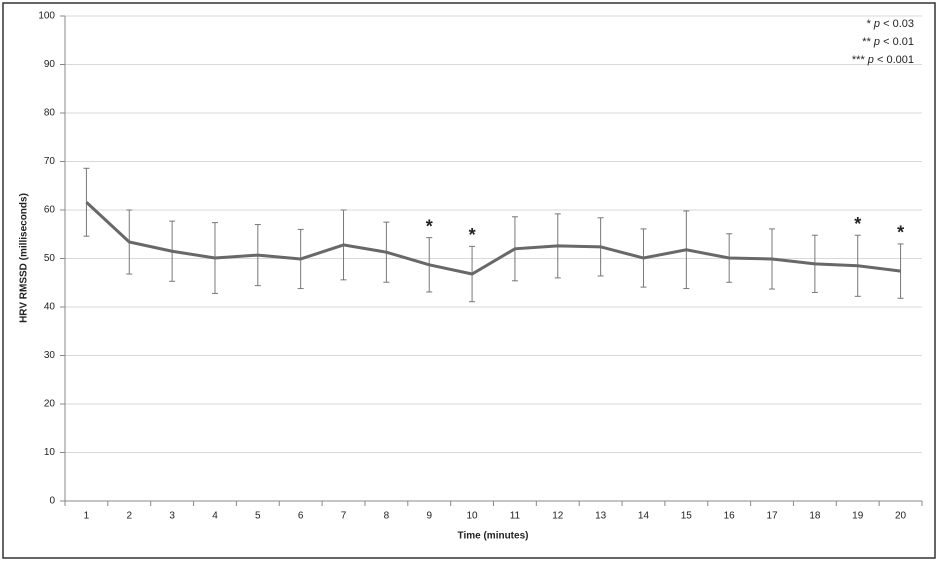 This screenshot has width=939, height=561. Describe the element at coordinates (493, 536) in the screenshot. I see `x-axis-label: Time (minutes)` at that location.